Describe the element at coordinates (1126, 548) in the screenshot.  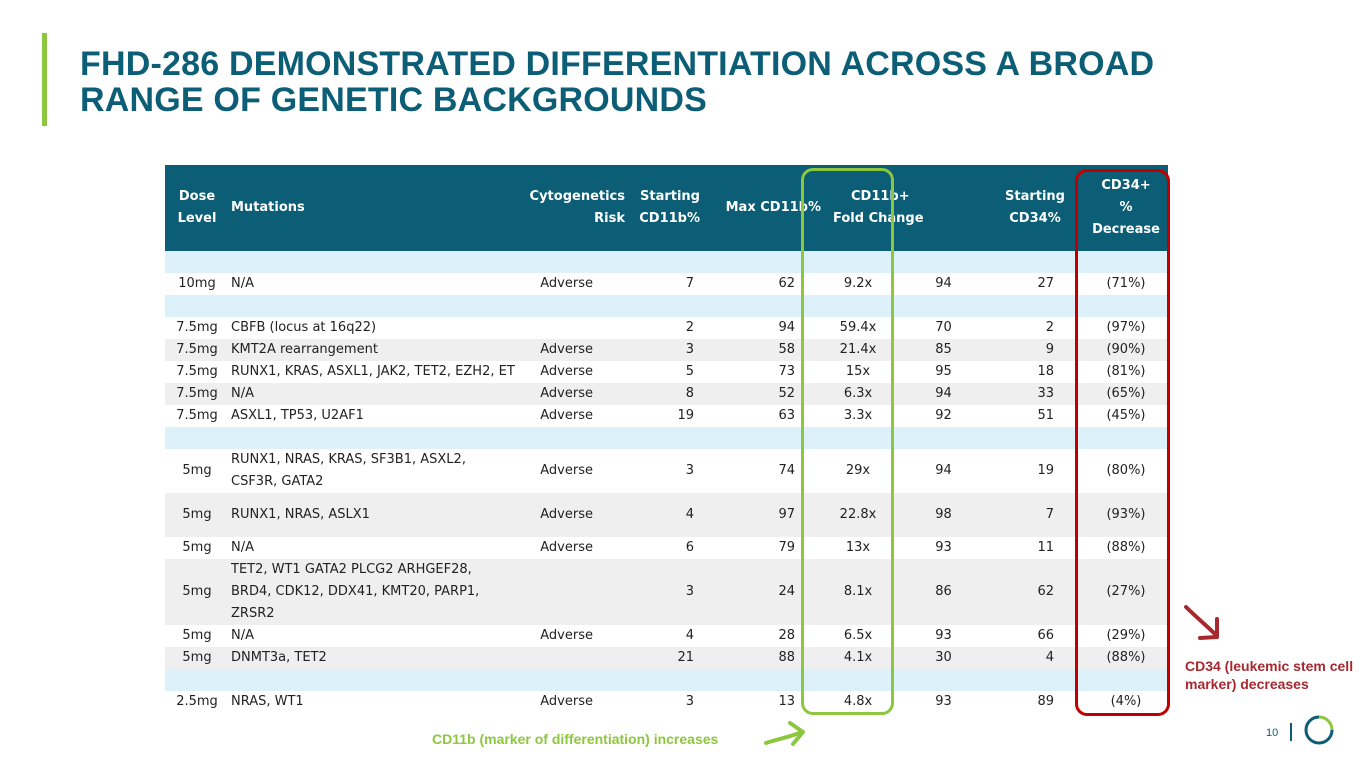
I see `cd34-decrease-cell: (88%)` at that location.